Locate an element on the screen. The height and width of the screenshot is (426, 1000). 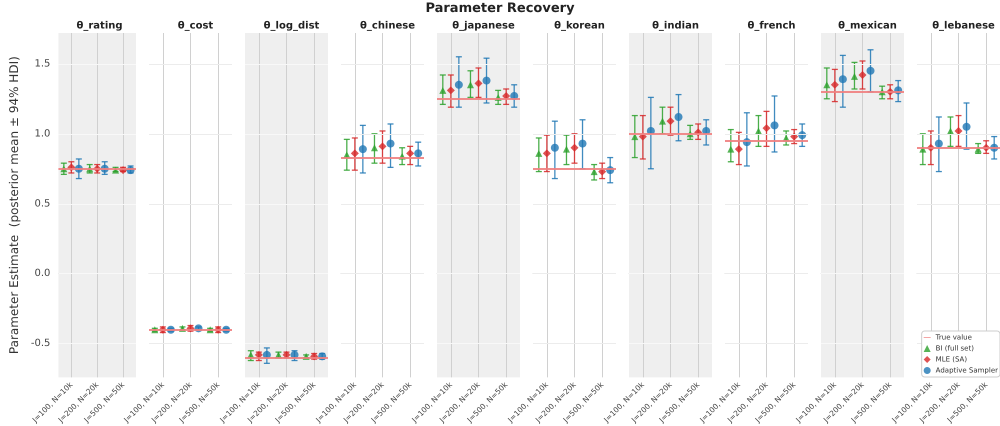
y-tick-label: 1.0 is located at coordinates (42, 134).